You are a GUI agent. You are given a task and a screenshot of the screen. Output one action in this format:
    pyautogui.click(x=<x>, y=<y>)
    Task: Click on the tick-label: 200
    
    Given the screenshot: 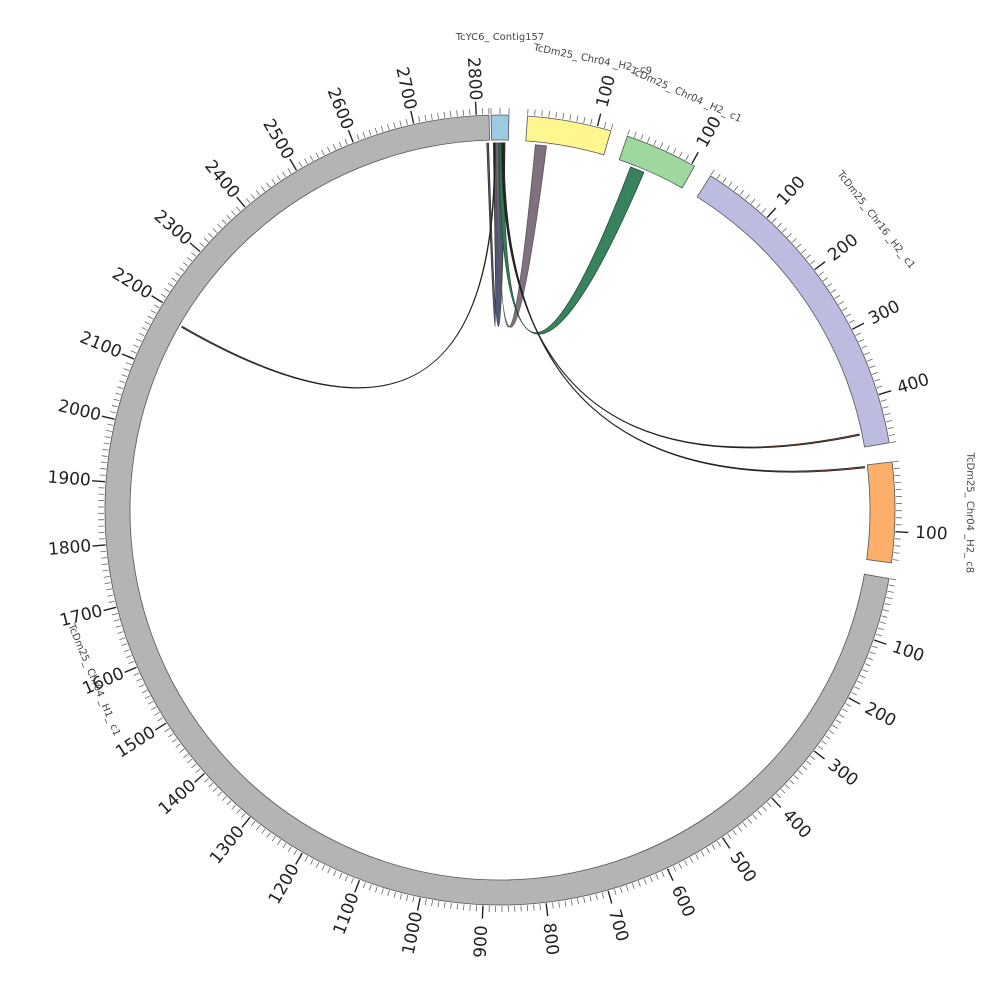 What is the action you would take?
    pyautogui.click(x=880, y=714)
    